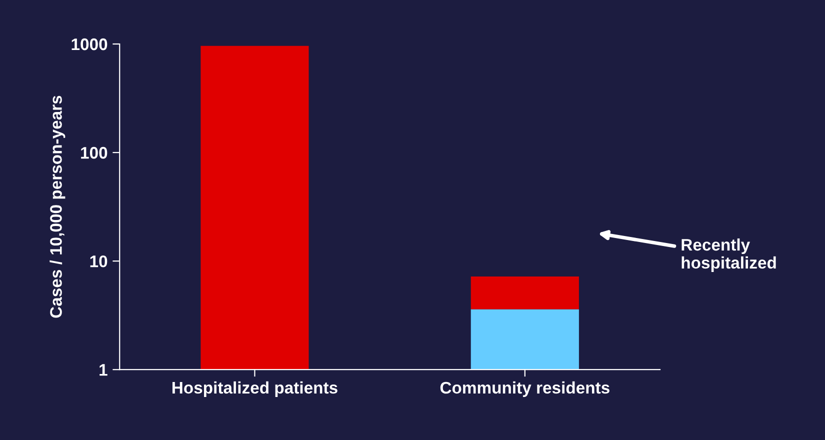  Describe the element at coordinates (94, 152) in the screenshot. I see `y-tick-label: 100` at that location.